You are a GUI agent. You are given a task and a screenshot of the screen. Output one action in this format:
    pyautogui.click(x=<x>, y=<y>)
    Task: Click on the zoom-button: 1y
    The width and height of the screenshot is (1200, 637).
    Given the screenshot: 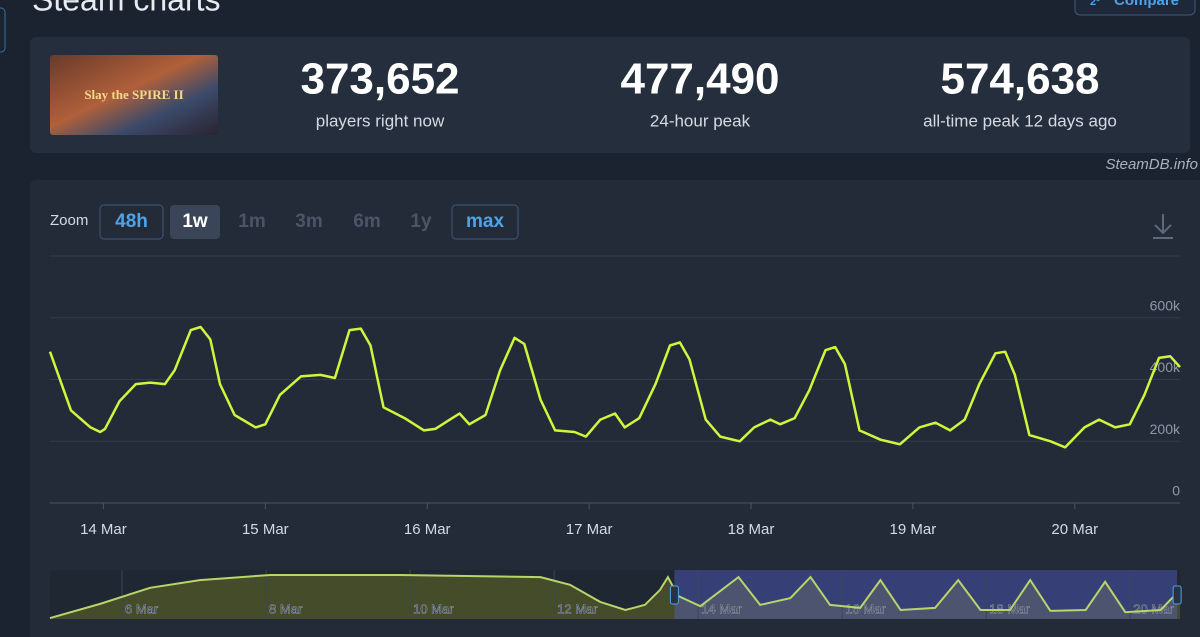 What is the action you would take?
    pyautogui.click(x=421, y=221)
    